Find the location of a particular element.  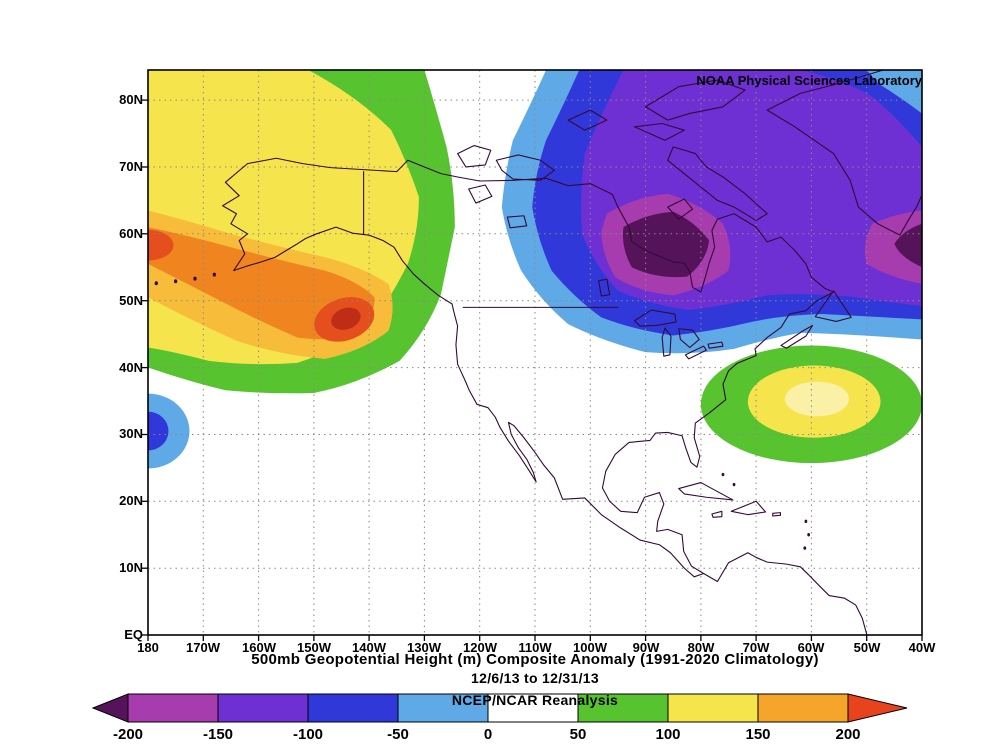

great-lakes is located at coordinates (679, 334).